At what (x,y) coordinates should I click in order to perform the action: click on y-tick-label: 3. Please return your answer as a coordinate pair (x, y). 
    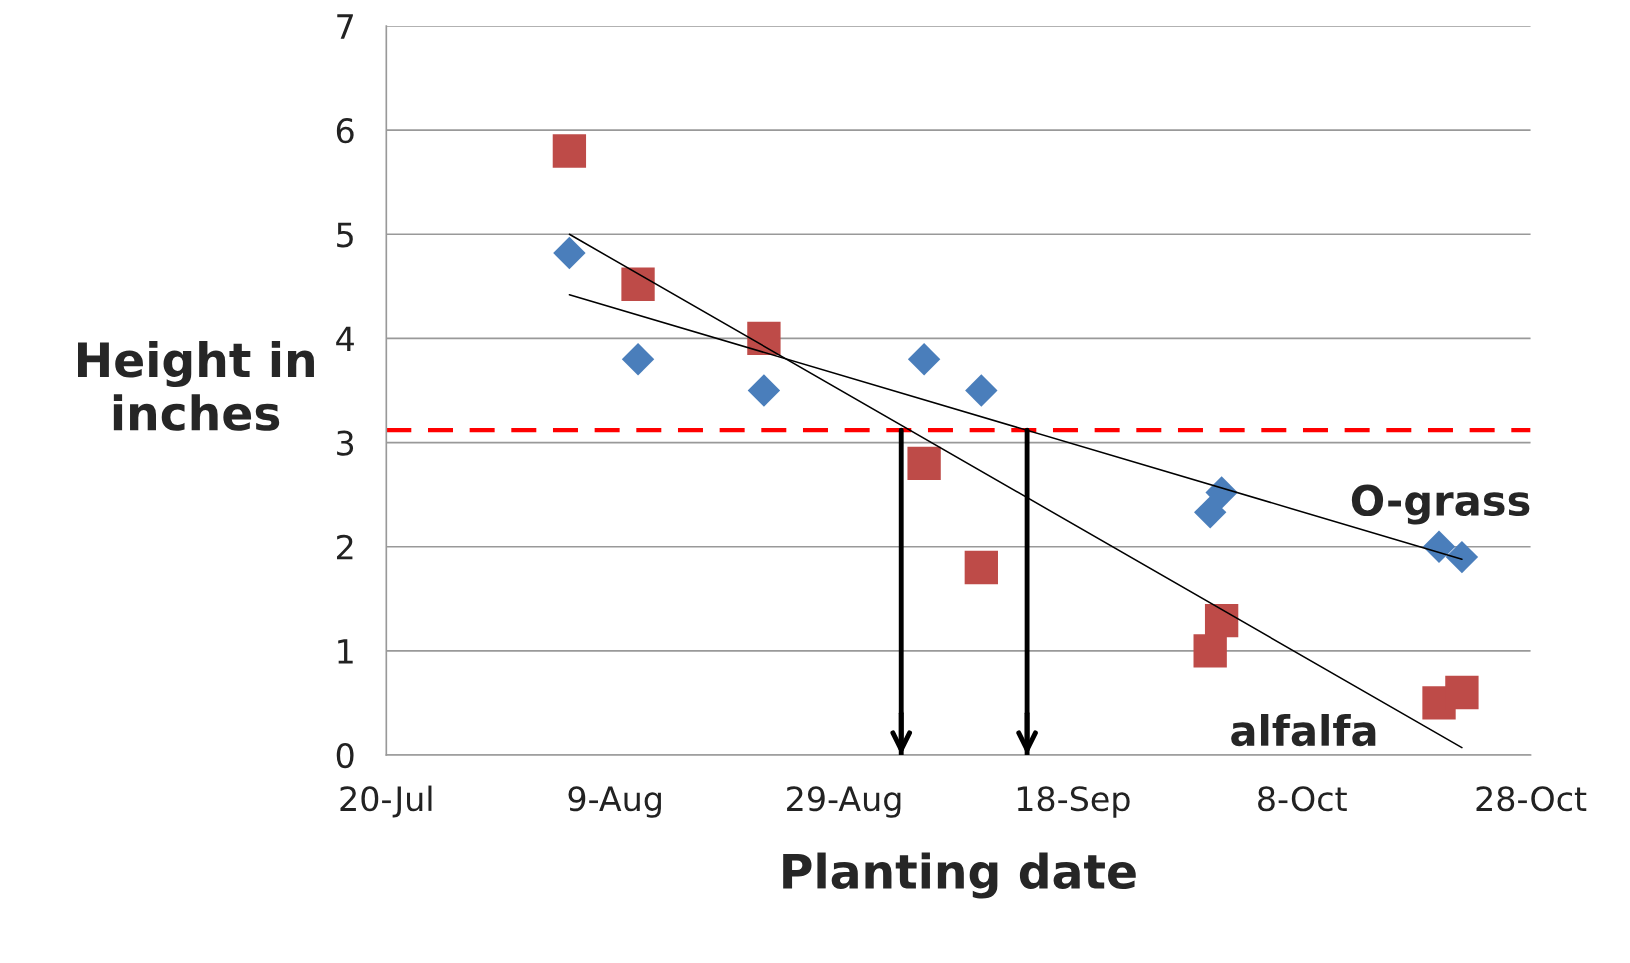
    Looking at the image, I should click on (345, 443).